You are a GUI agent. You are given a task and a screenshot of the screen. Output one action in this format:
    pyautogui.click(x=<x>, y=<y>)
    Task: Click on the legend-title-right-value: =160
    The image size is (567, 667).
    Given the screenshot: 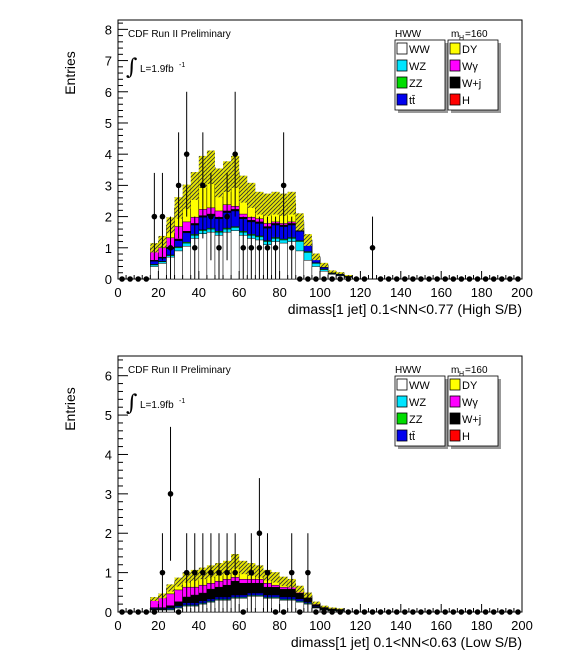 What is the action you would take?
    pyautogui.click(x=476, y=370)
    